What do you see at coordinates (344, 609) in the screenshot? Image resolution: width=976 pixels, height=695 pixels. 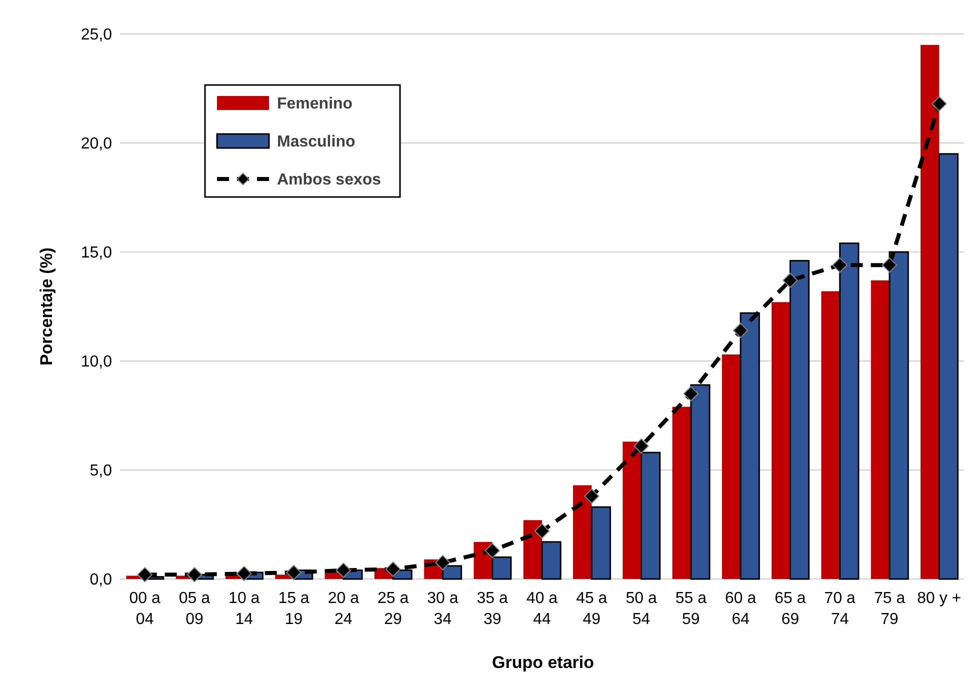 I see `x-tick-label: 20 a 24` at bounding box center [344, 609].